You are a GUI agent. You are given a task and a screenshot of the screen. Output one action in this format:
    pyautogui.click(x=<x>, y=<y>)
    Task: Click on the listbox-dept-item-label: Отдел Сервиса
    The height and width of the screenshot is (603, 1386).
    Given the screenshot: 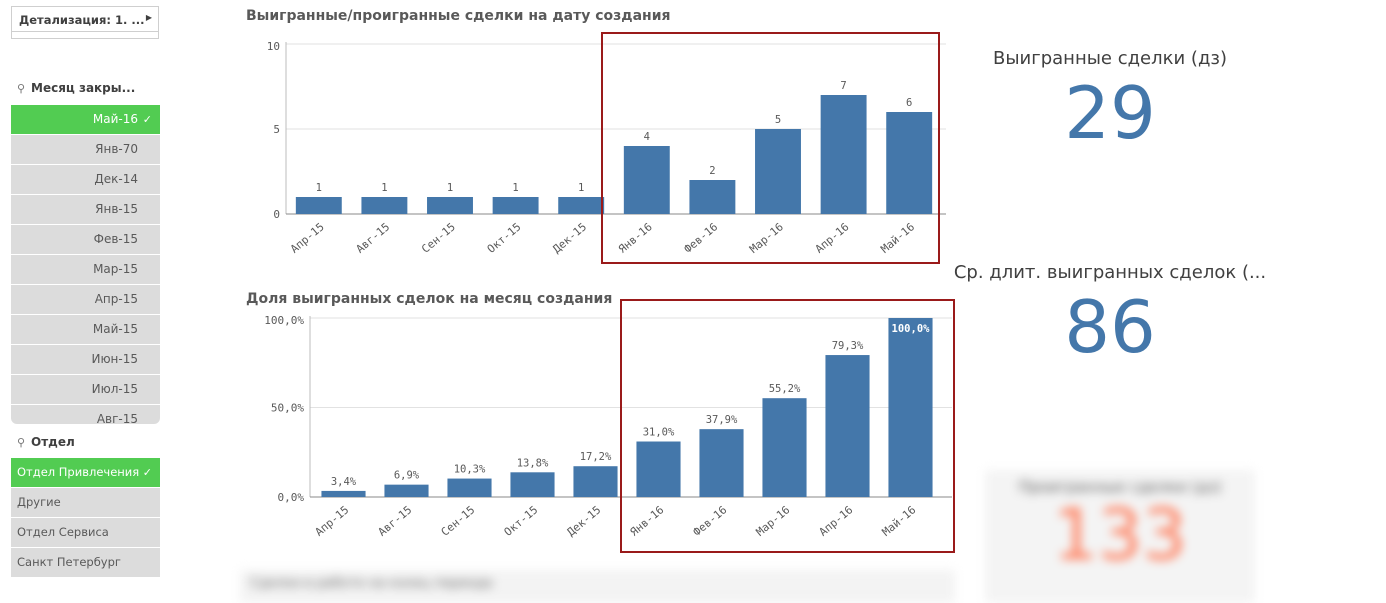 What is the action you would take?
    pyautogui.click(x=63, y=532)
    